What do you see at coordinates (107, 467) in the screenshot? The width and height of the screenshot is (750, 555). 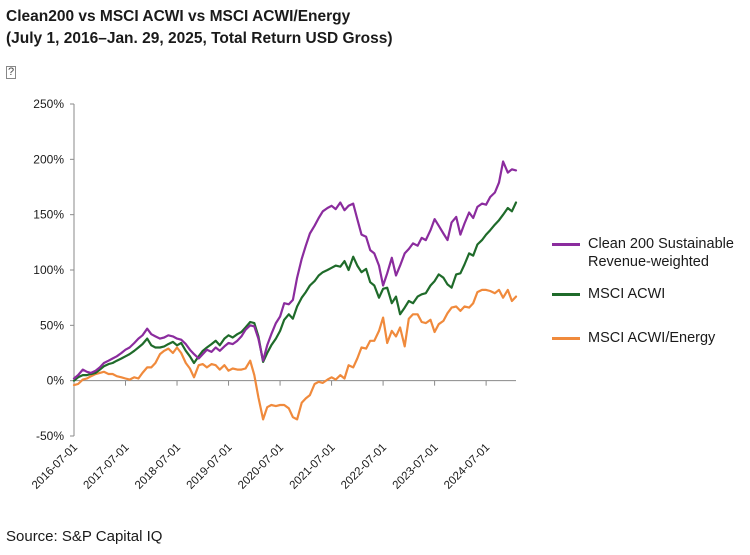 I see `x-tick-label: 2017-07-01` at bounding box center [107, 467].